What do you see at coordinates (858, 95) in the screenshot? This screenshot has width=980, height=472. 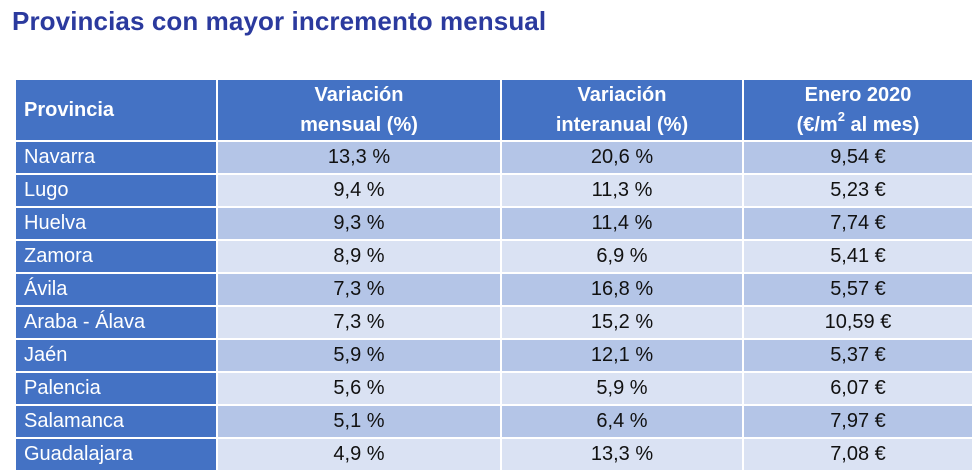 I see `column-header-precio-line1: Enero 2020` at bounding box center [858, 95].